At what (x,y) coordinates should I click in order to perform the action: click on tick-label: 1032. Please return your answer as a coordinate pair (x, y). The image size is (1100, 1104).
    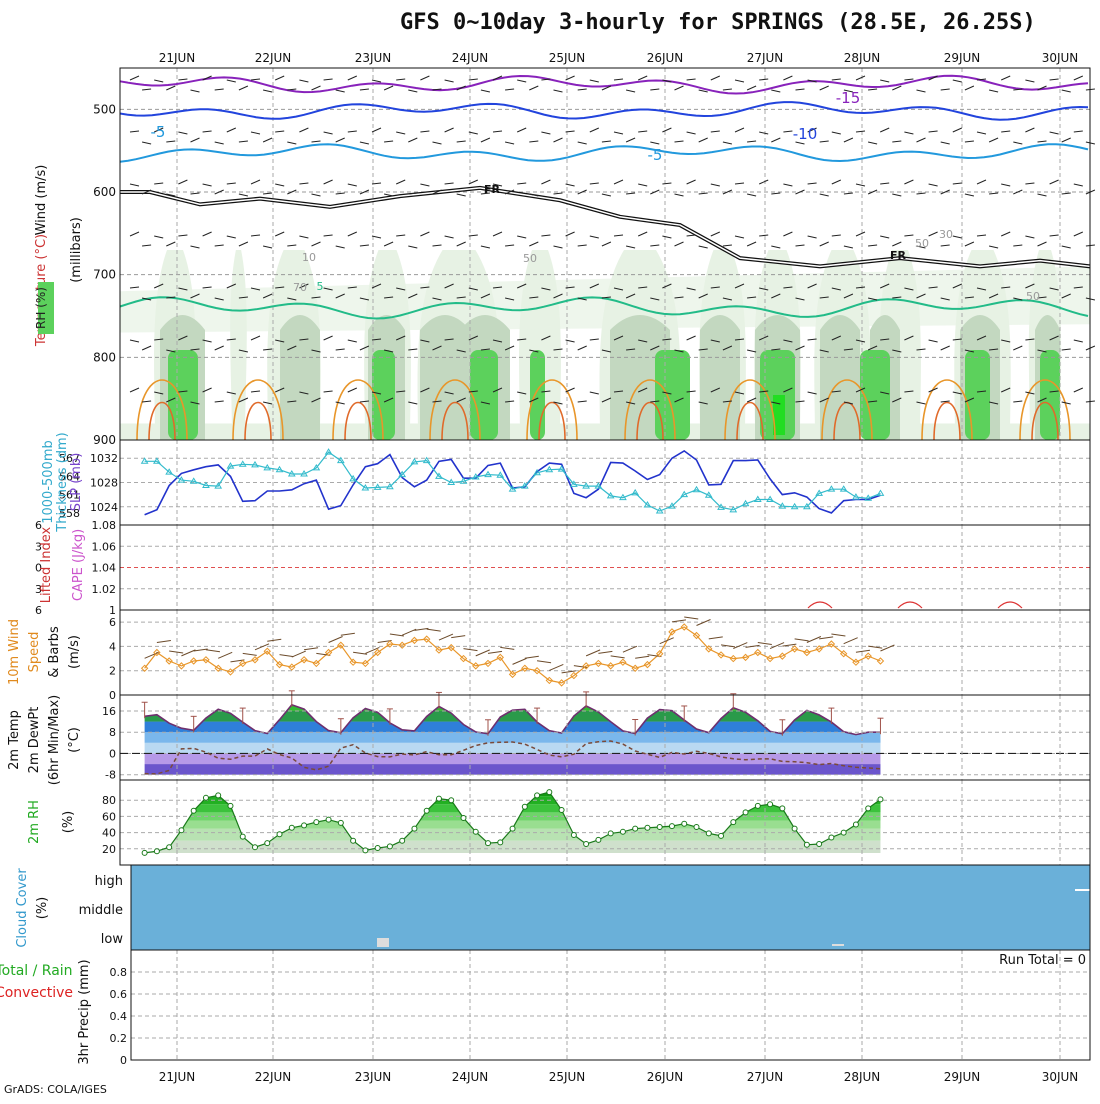
    Looking at the image, I should click on (104, 458).